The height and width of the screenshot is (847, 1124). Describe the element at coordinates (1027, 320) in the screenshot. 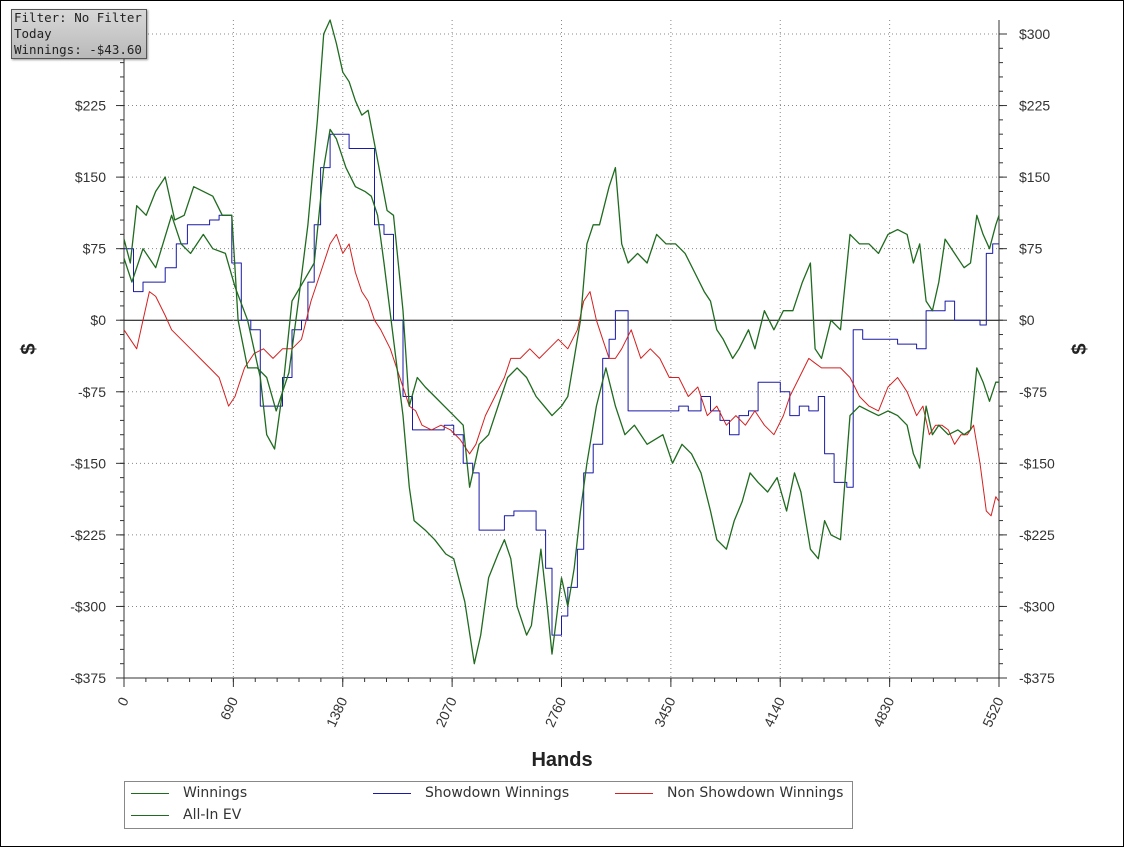

I see `y-tick-label-right: $0` at that location.